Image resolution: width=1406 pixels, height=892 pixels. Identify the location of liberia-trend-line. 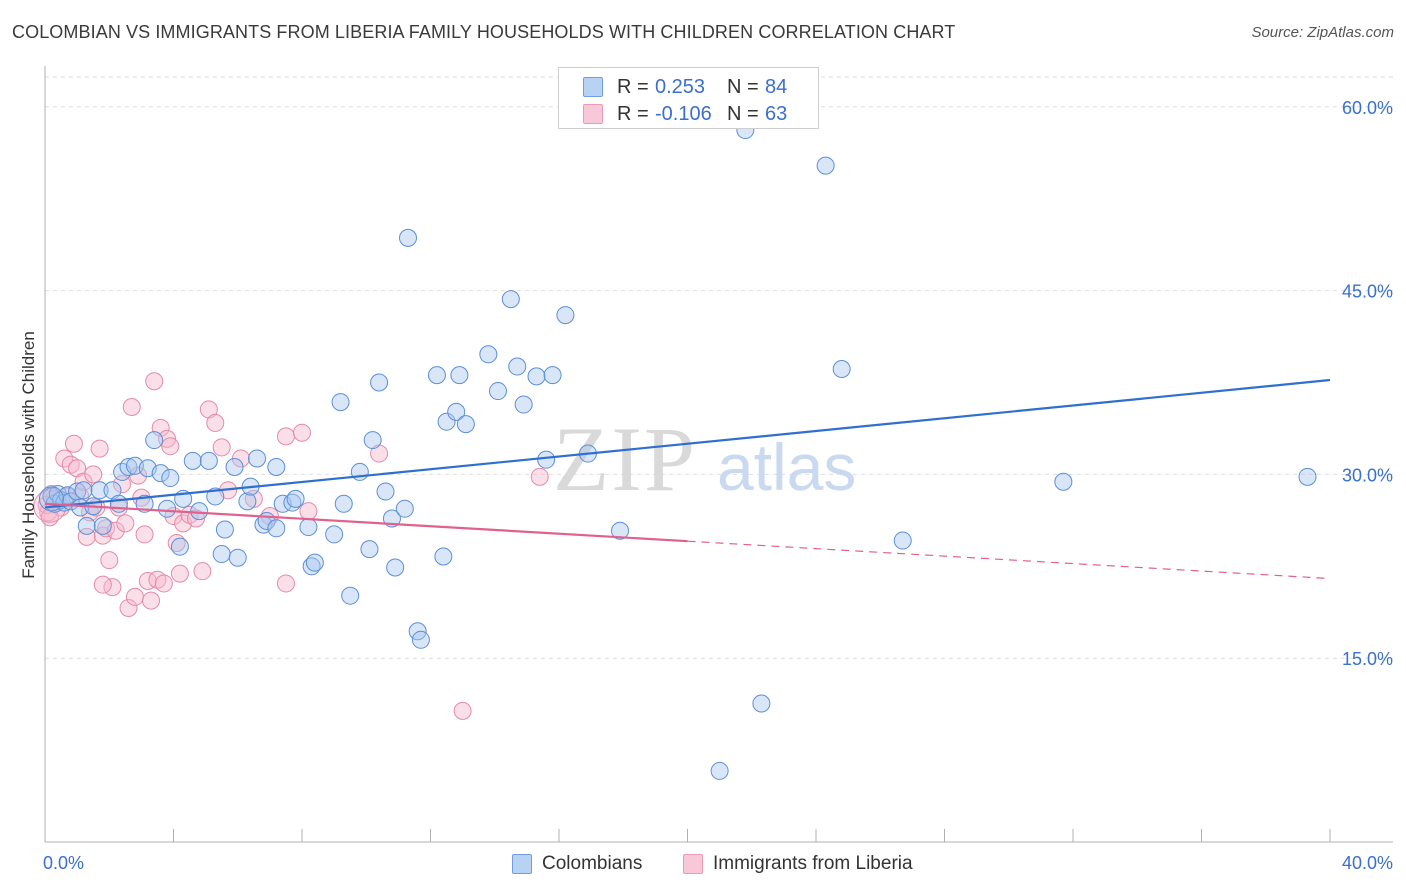
(366, 522).